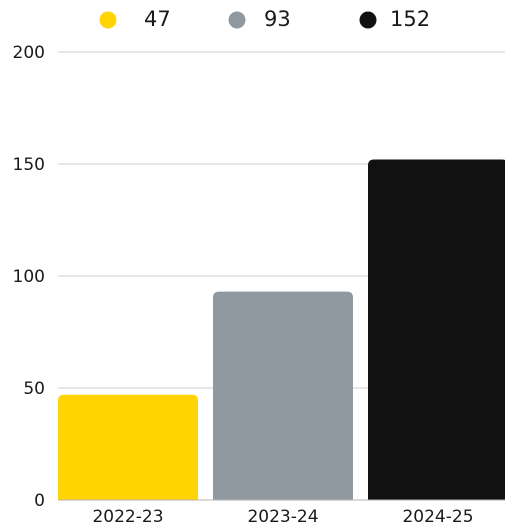  Describe the element at coordinates (29, 277) in the screenshot. I see `y-tick-label: 100` at that location.